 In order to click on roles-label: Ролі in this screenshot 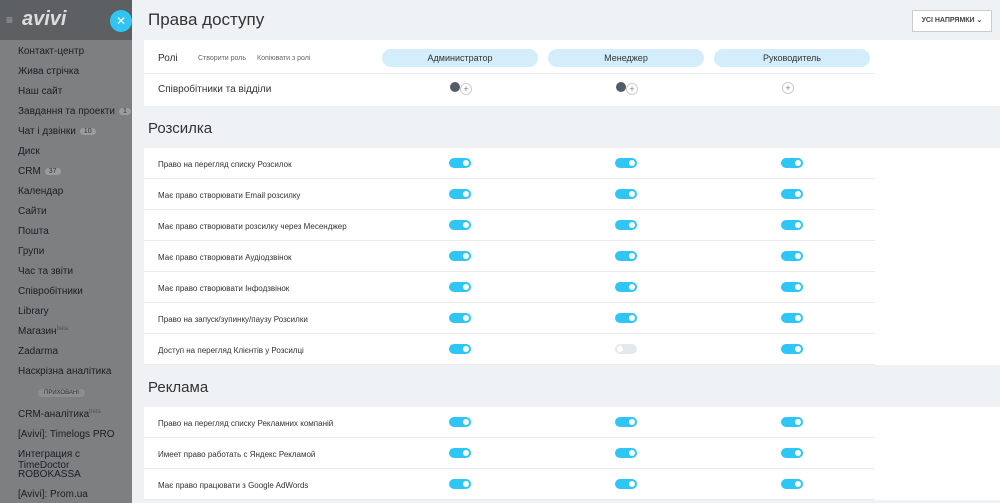, I will do `click(168, 58)`.